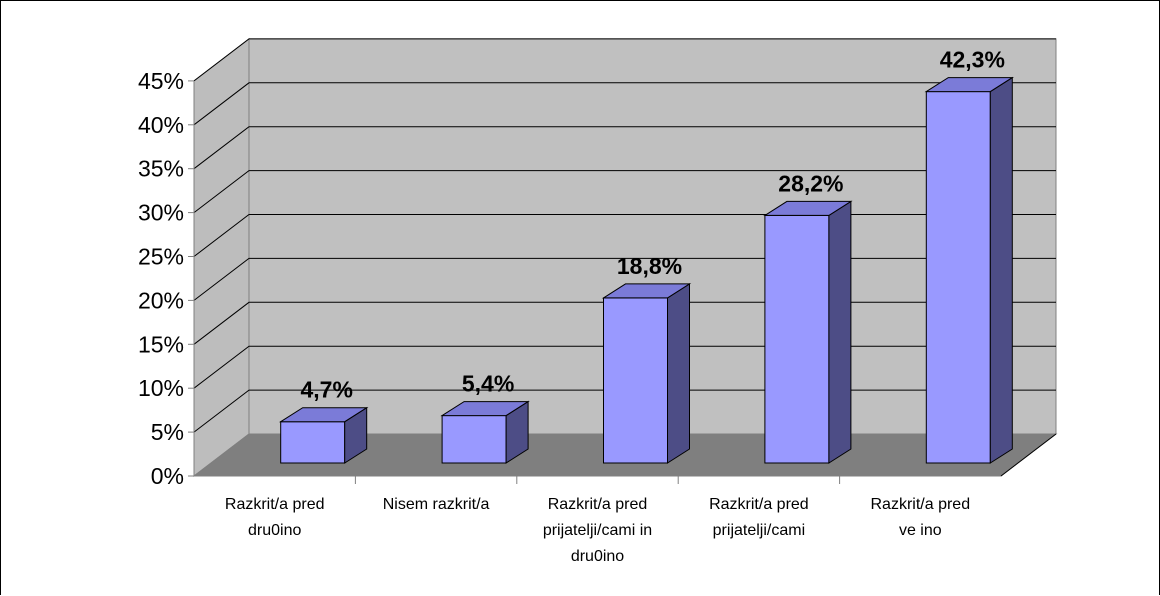 The height and width of the screenshot is (596, 1160). Describe the element at coordinates (161, 388) in the screenshot. I see `y-tick-label: 10%` at that location.